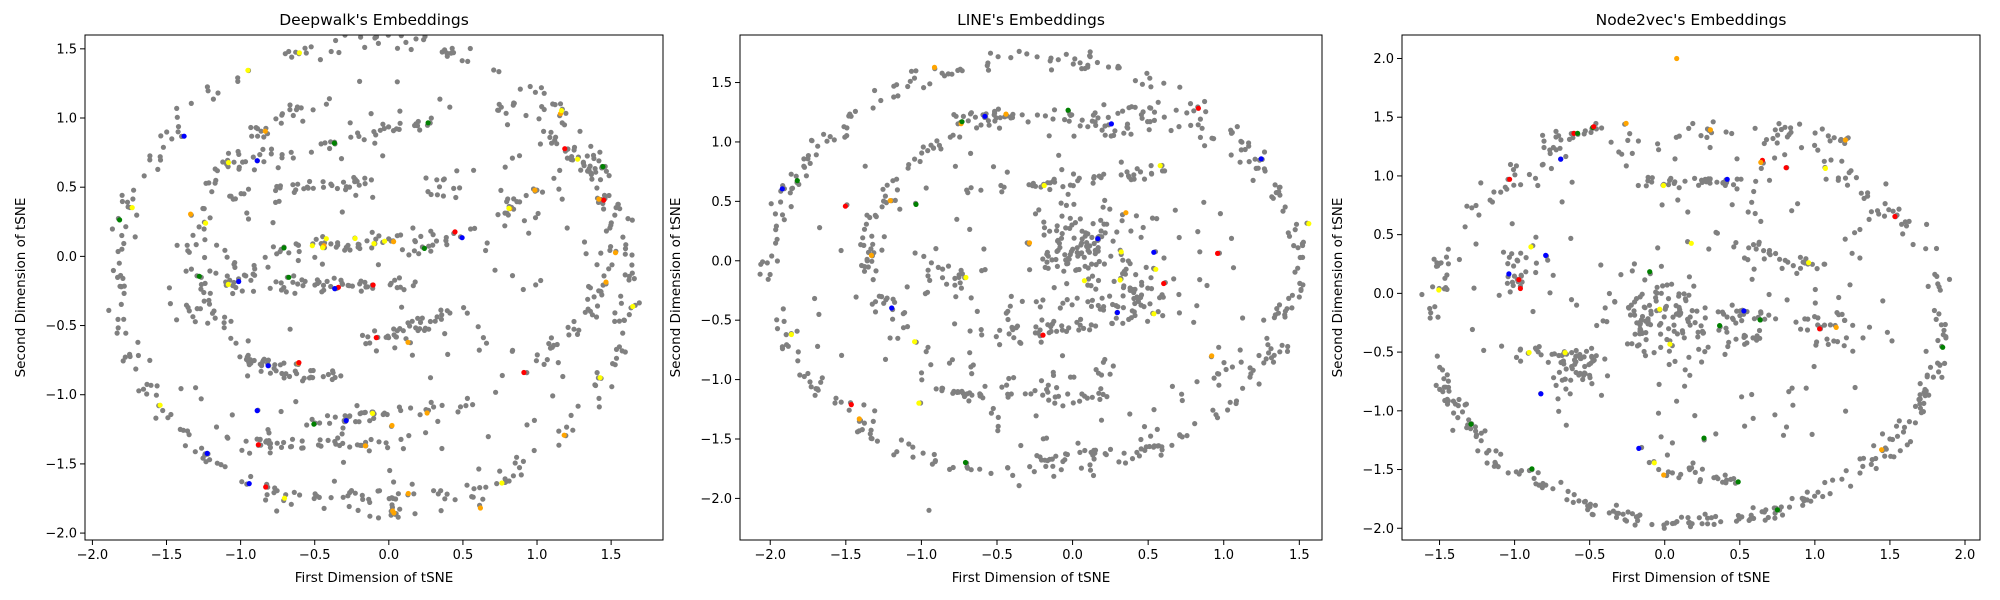  Describe the element at coordinates (721, 202) in the screenshot. I see `y-tick-label: 0.5` at that location.